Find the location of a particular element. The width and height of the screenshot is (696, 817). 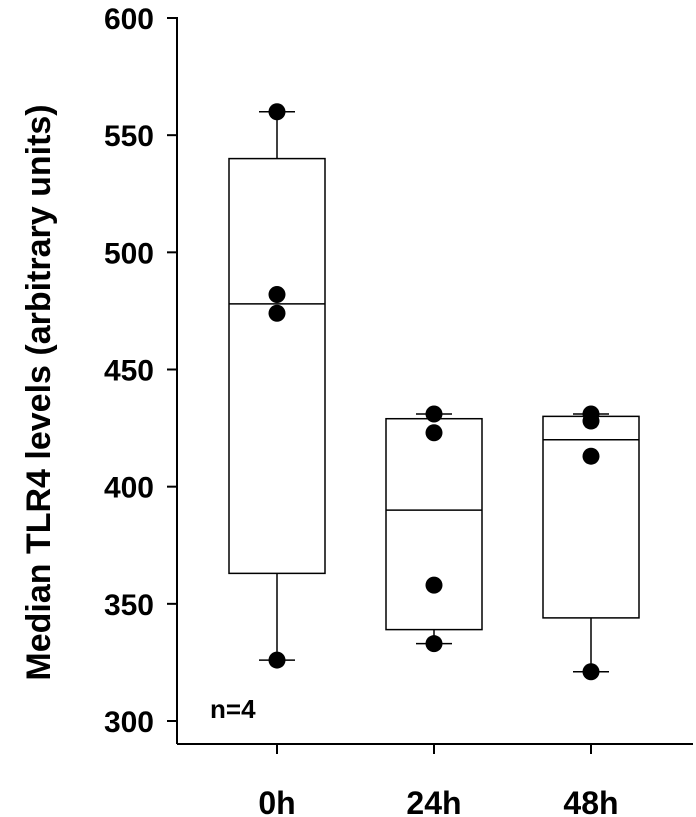

x-tick-label: 48h is located at coordinates (590, 801).